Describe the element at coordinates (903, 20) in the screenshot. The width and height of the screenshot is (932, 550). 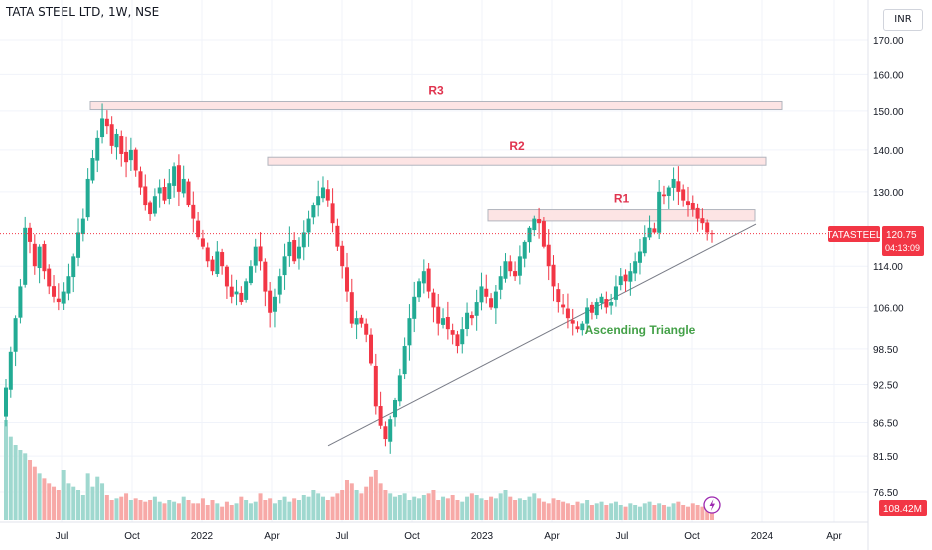
I see `currency-button: INR` at that location.